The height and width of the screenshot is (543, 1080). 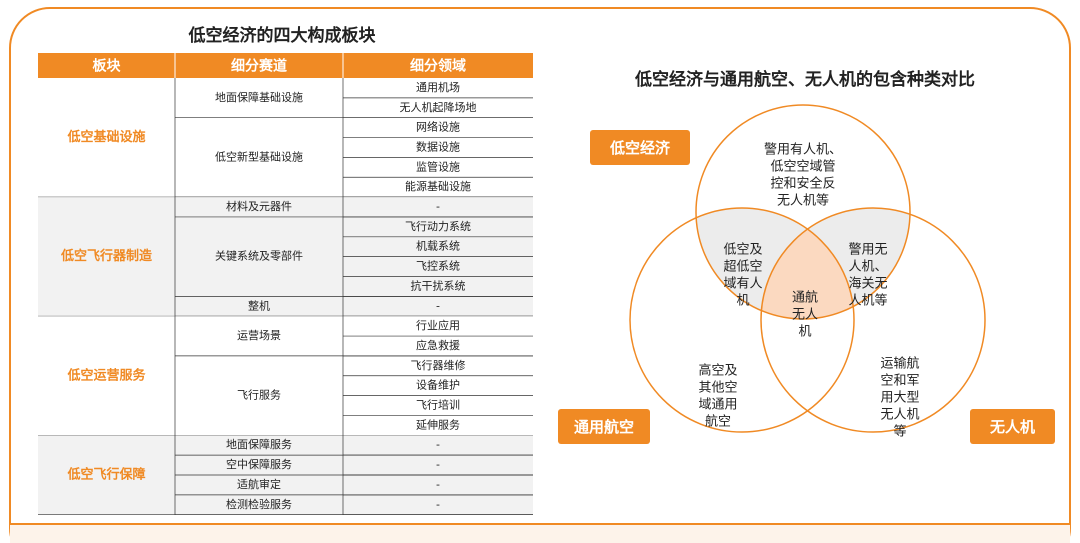 I want to click on set-label: 无人机, so click(x=1012, y=427).